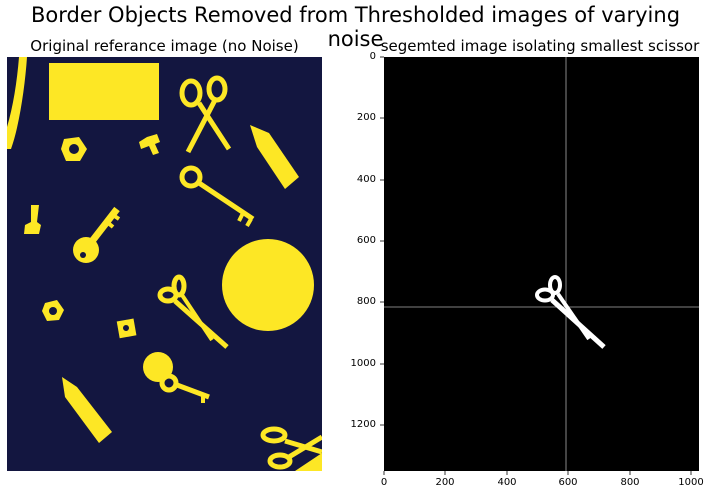 The width and height of the screenshot is (711, 495). What do you see at coordinates (366, 240) in the screenshot?
I see `y-tick-label: 600` at bounding box center [366, 240].